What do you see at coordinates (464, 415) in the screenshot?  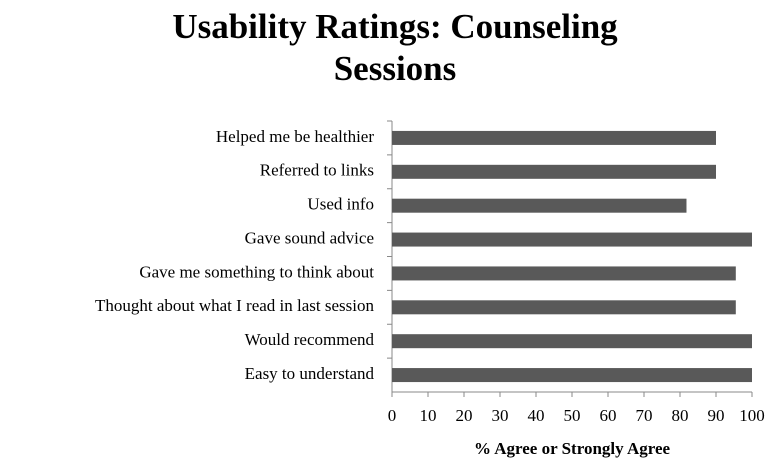 I see `x-tick-label: 20` at bounding box center [464, 415].